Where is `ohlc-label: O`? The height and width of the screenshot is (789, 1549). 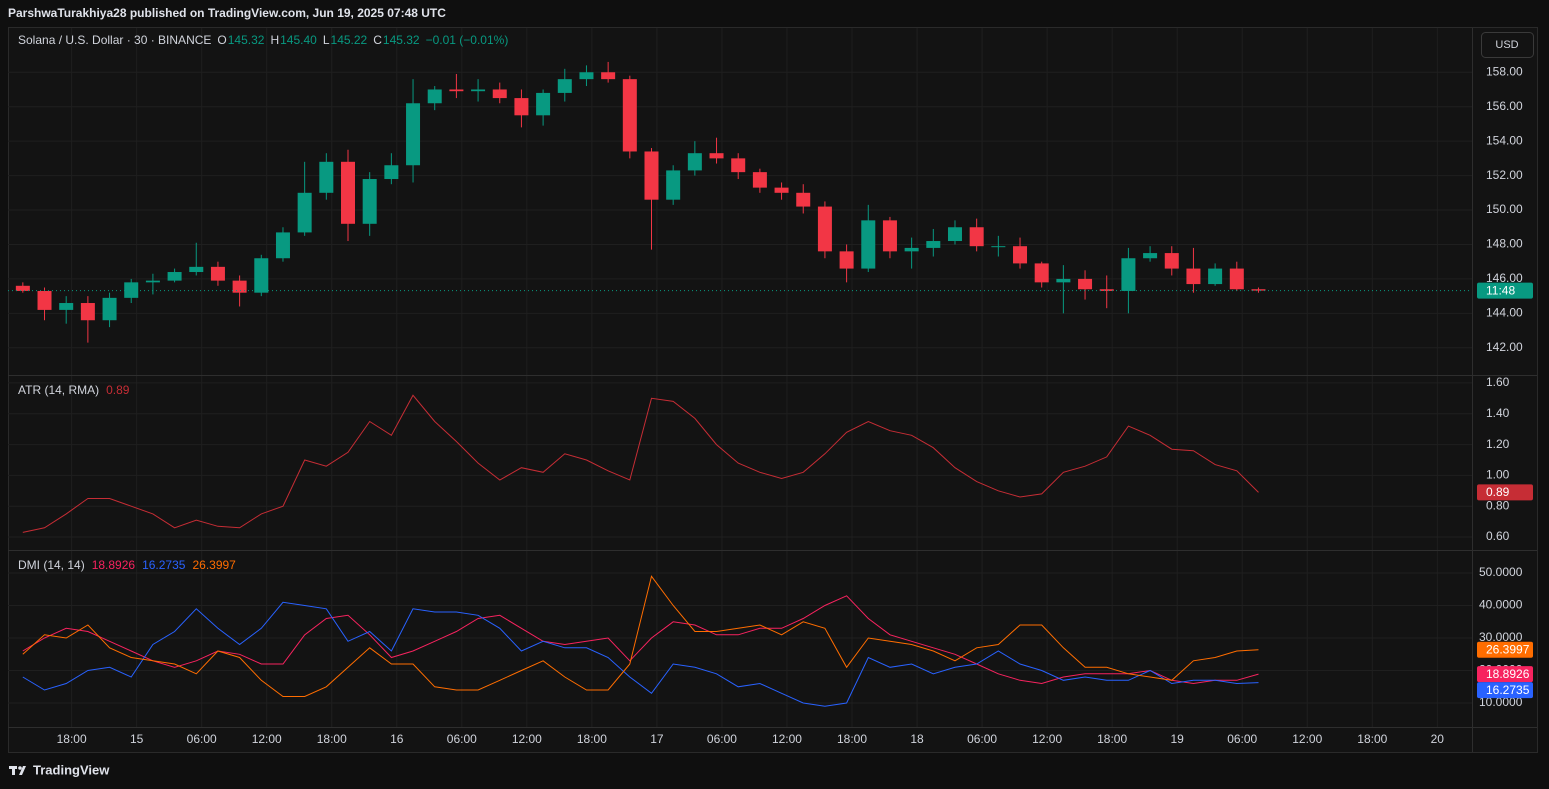 ohlc-label: O is located at coordinates (221, 40).